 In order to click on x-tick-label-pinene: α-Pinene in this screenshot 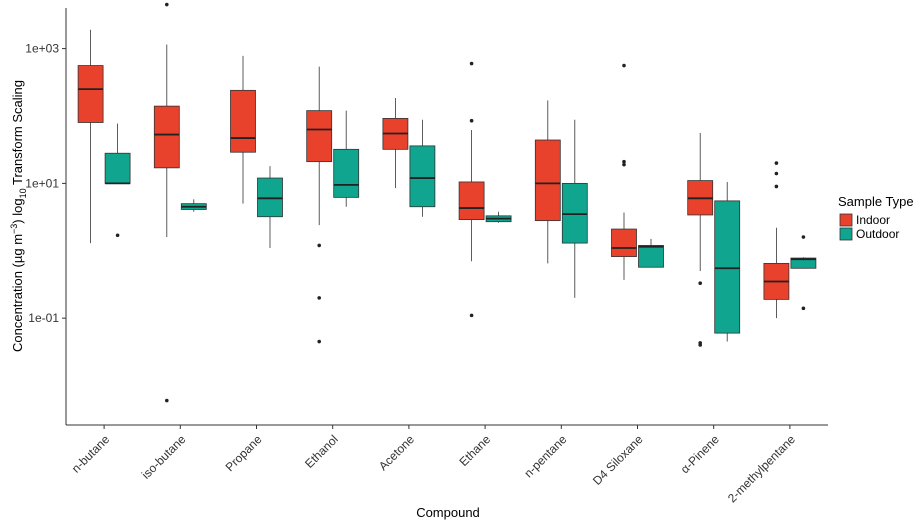, I will do `click(700, 454)`.